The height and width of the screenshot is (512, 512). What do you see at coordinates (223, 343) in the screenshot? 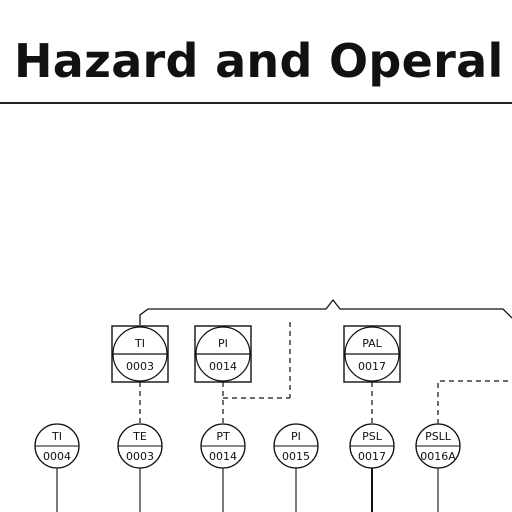
I see `panel-instrument-tag: PI` at bounding box center [223, 343].